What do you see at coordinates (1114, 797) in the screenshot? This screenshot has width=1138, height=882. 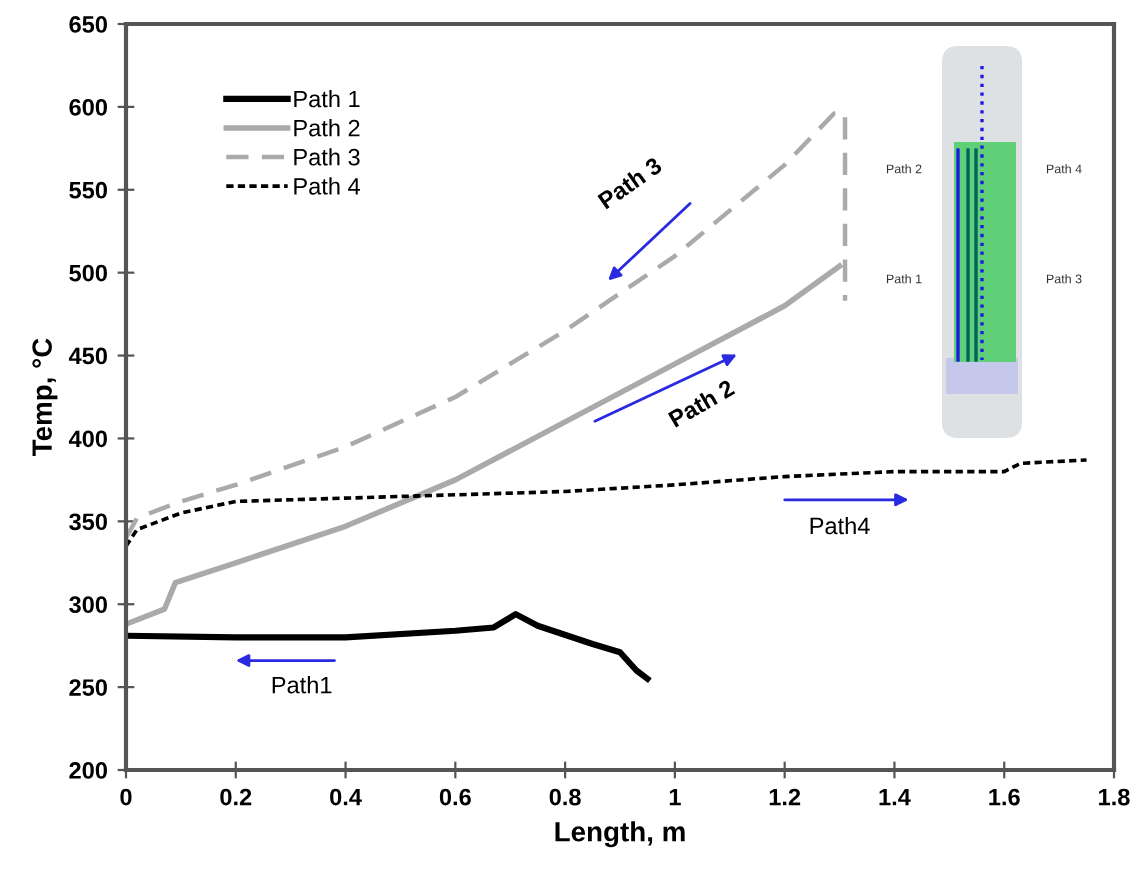 I see `x-tick-label: 1.8` at bounding box center [1114, 797].